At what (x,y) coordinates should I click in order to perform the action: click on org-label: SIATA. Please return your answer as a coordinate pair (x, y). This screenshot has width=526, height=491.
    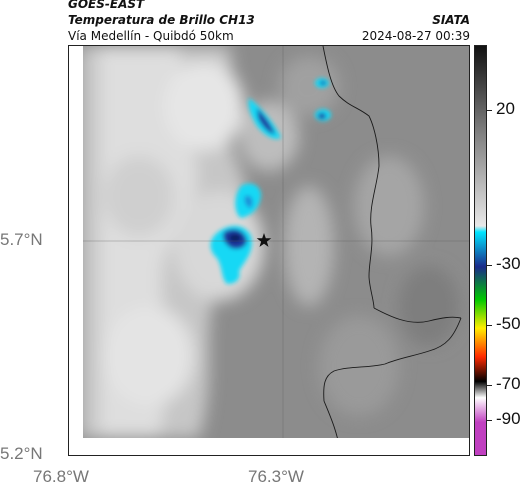
    Looking at the image, I should click on (451, 20).